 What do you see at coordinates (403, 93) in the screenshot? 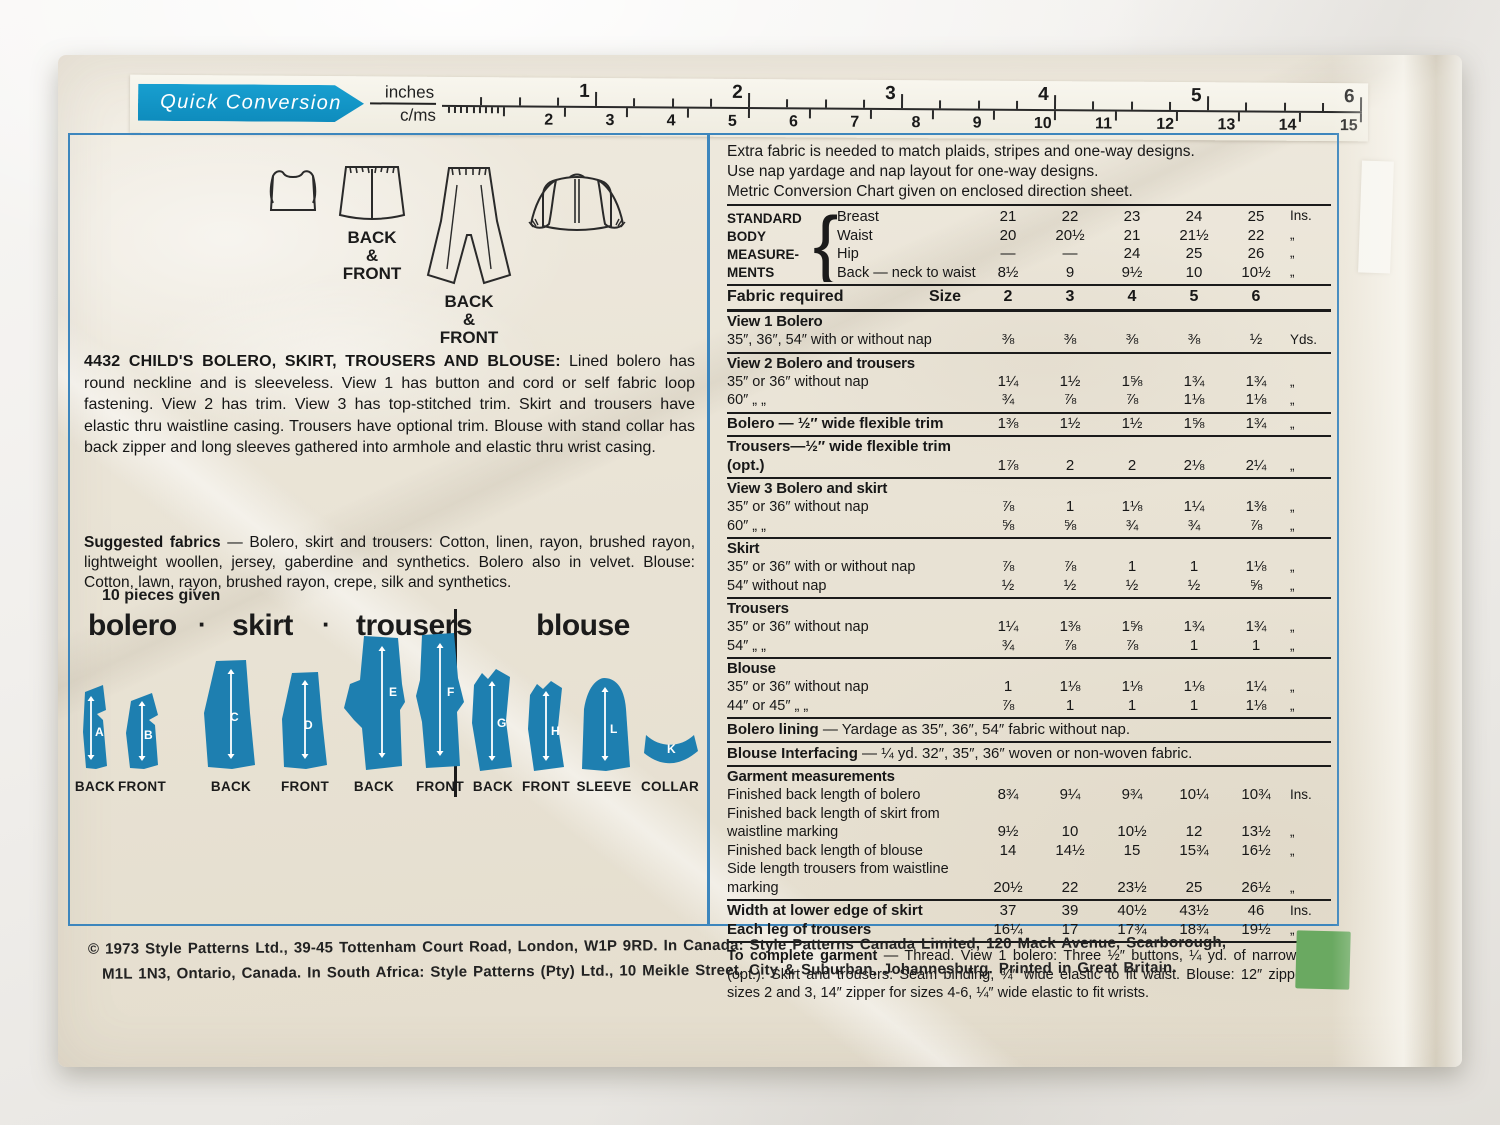
I see `inches-label: inches` at bounding box center [403, 93].